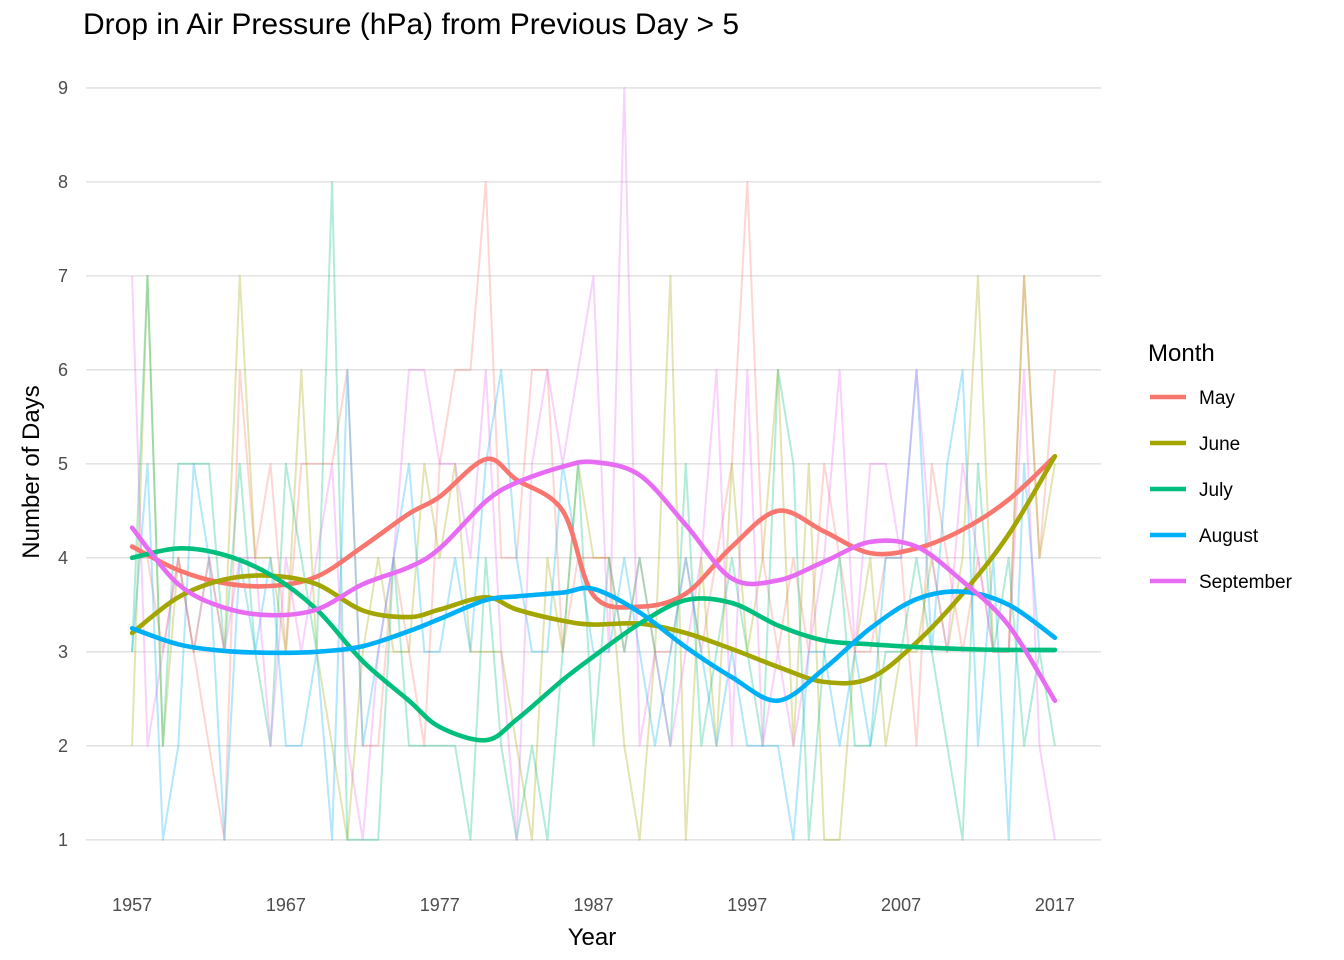  I want to click on y-tick-label-4: 4, so click(63, 558).